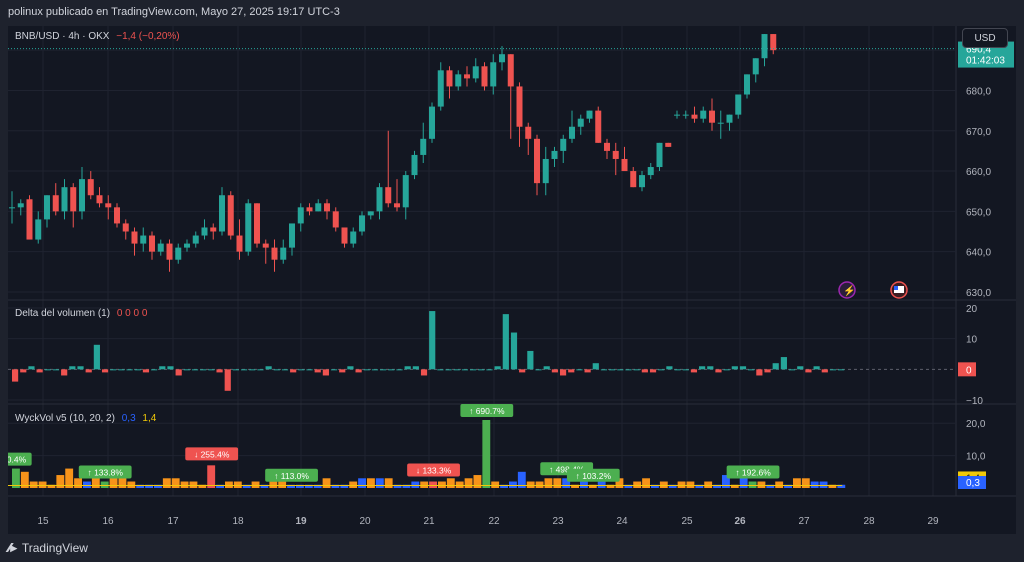 The width and height of the screenshot is (1024, 562). I want to click on wyck-legend-v1: 0,3, so click(128, 418).